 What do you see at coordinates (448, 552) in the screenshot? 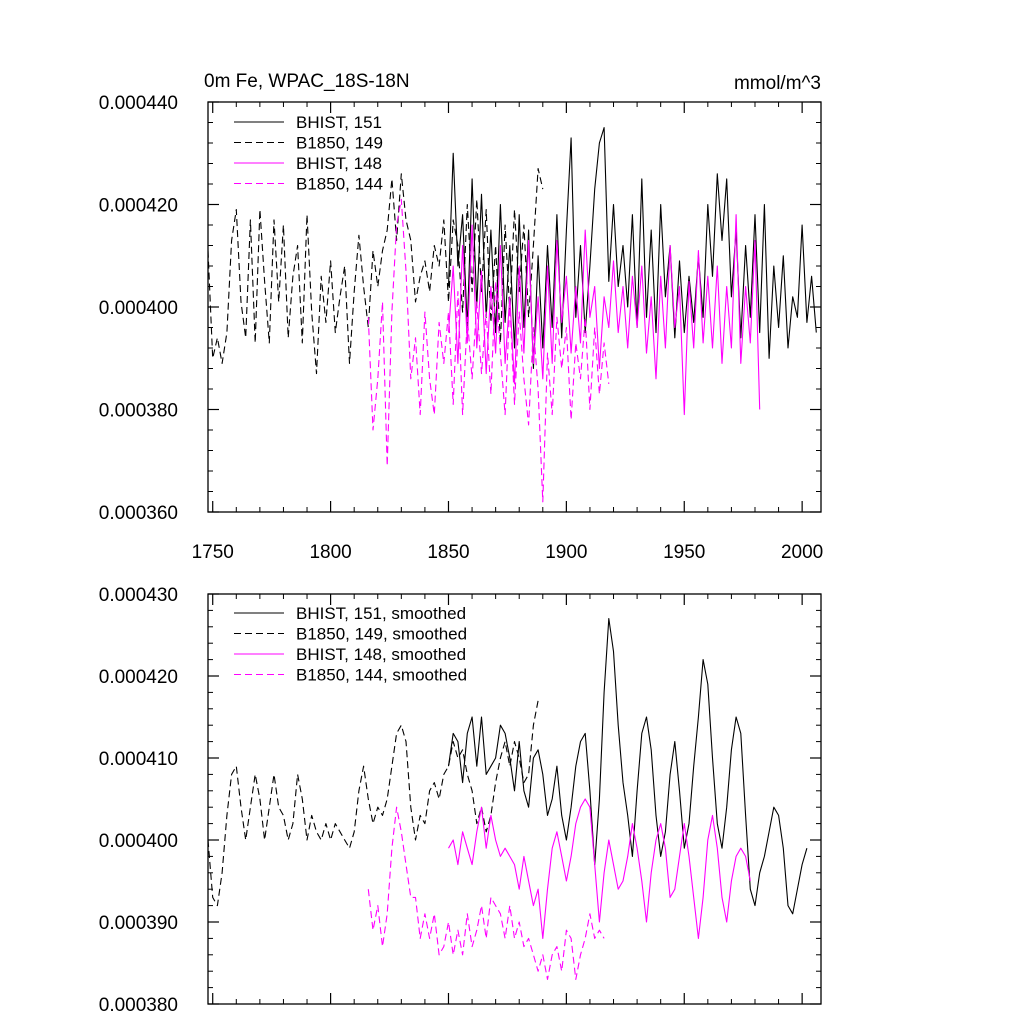
I see `x-tick-label: 1850` at bounding box center [448, 552].